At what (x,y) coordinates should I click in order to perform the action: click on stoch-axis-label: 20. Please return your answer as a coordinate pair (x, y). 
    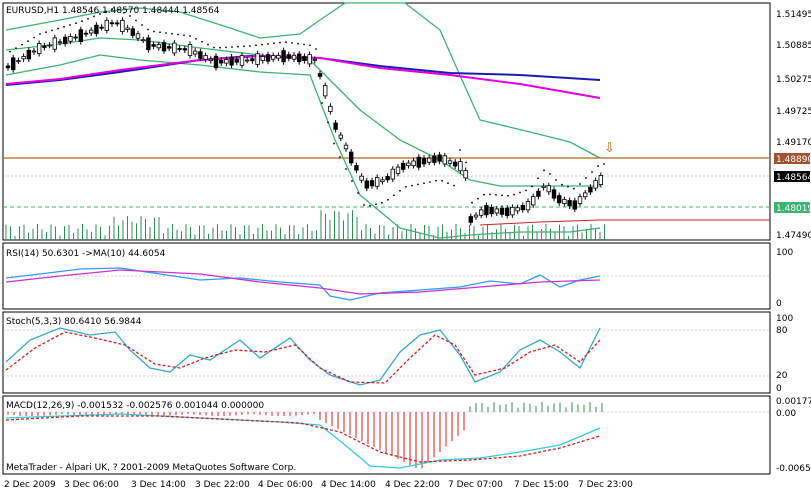
    Looking at the image, I should click on (782, 376).